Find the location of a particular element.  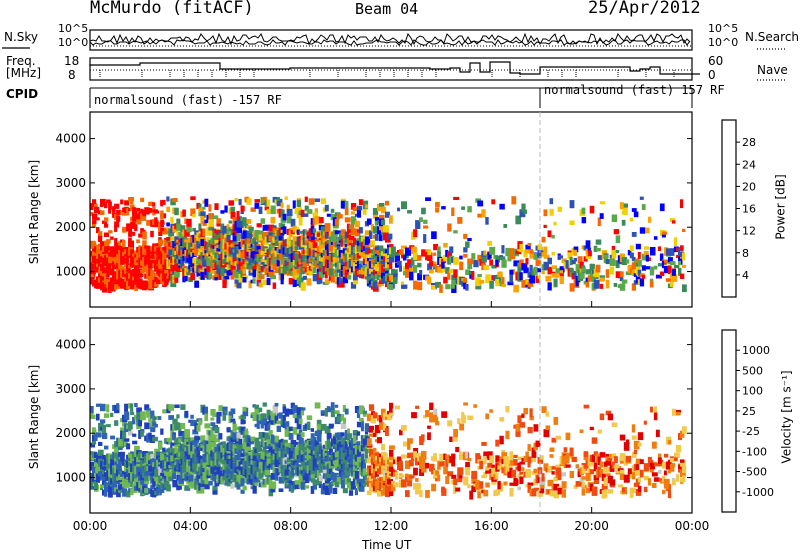

freq-tick-bottom: 8 is located at coordinates (72, 75).